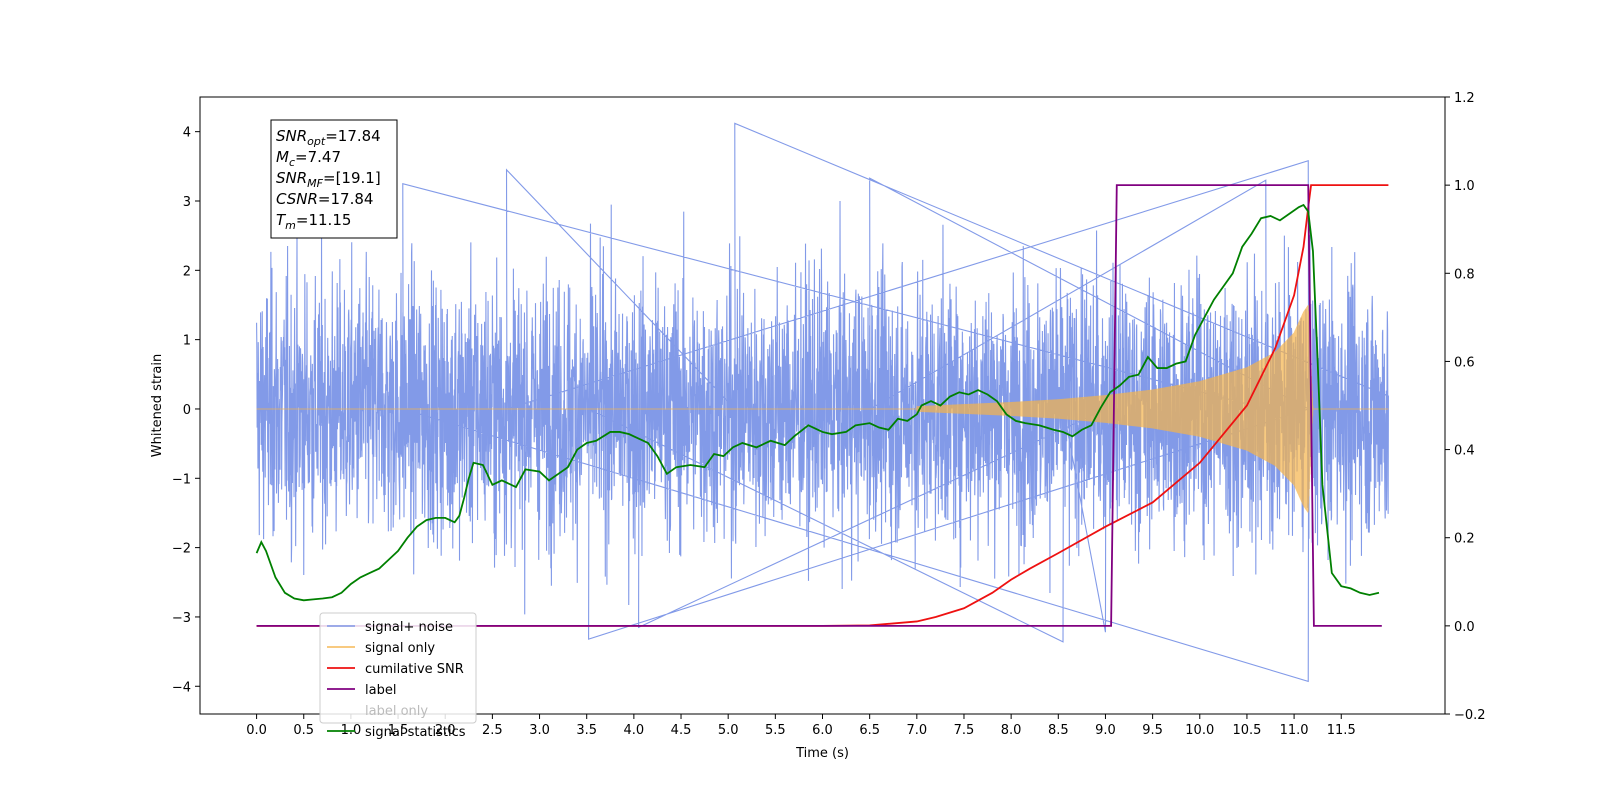 The image size is (1600, 800). Describe the element at coordinates (634, 730) in the screenshot. I see `x-tick-label: 4.0` at that location.